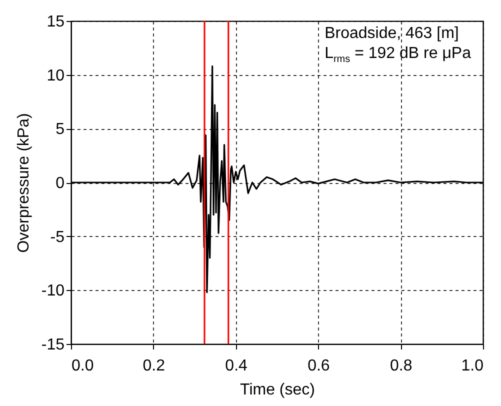 Image resolution: width=501 pixels, height=406 pixels. What do you see at coordinates (472, 366) in the screenshot?
I see `x-tick-label: 1.0` at bounding box center [472, 366].